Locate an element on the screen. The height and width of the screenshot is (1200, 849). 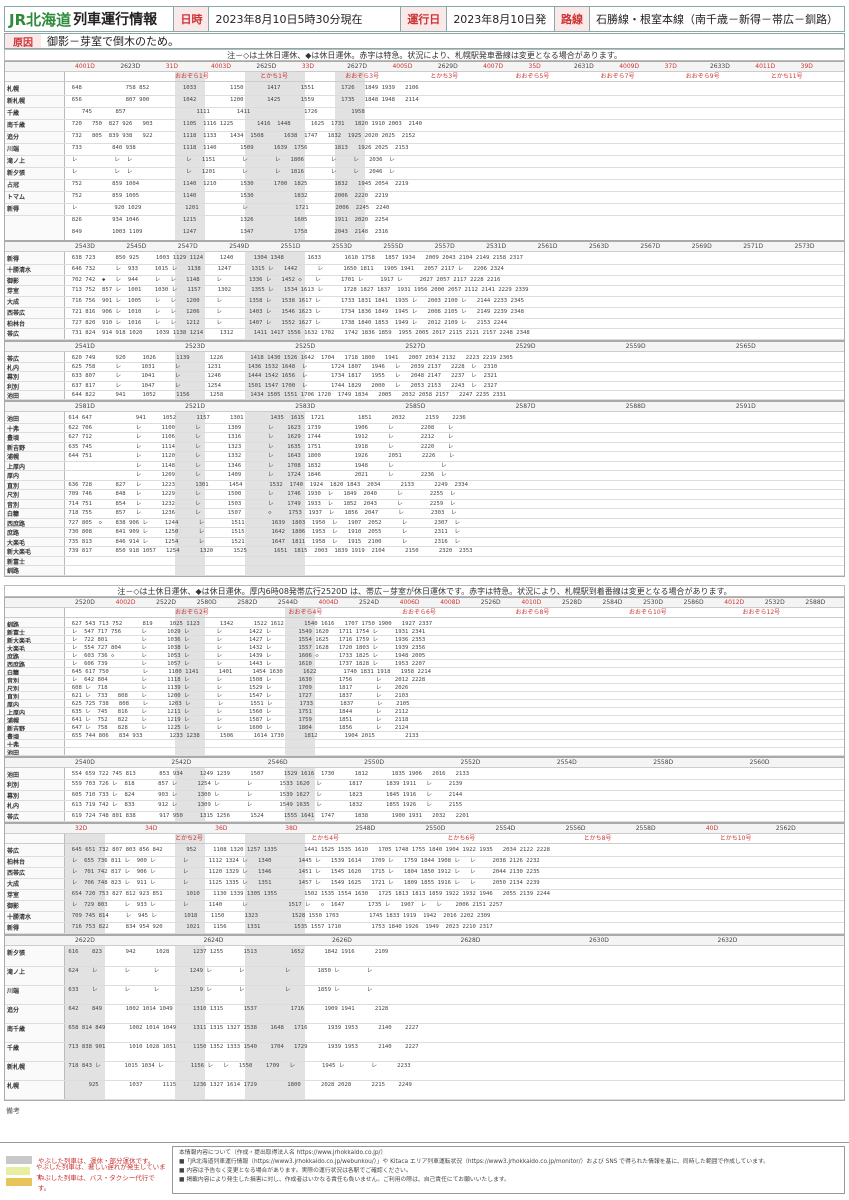
time-row: 624 レ レ レ 1249 レ レ レ 1850 レ レ is located at coordinates (219, 971).